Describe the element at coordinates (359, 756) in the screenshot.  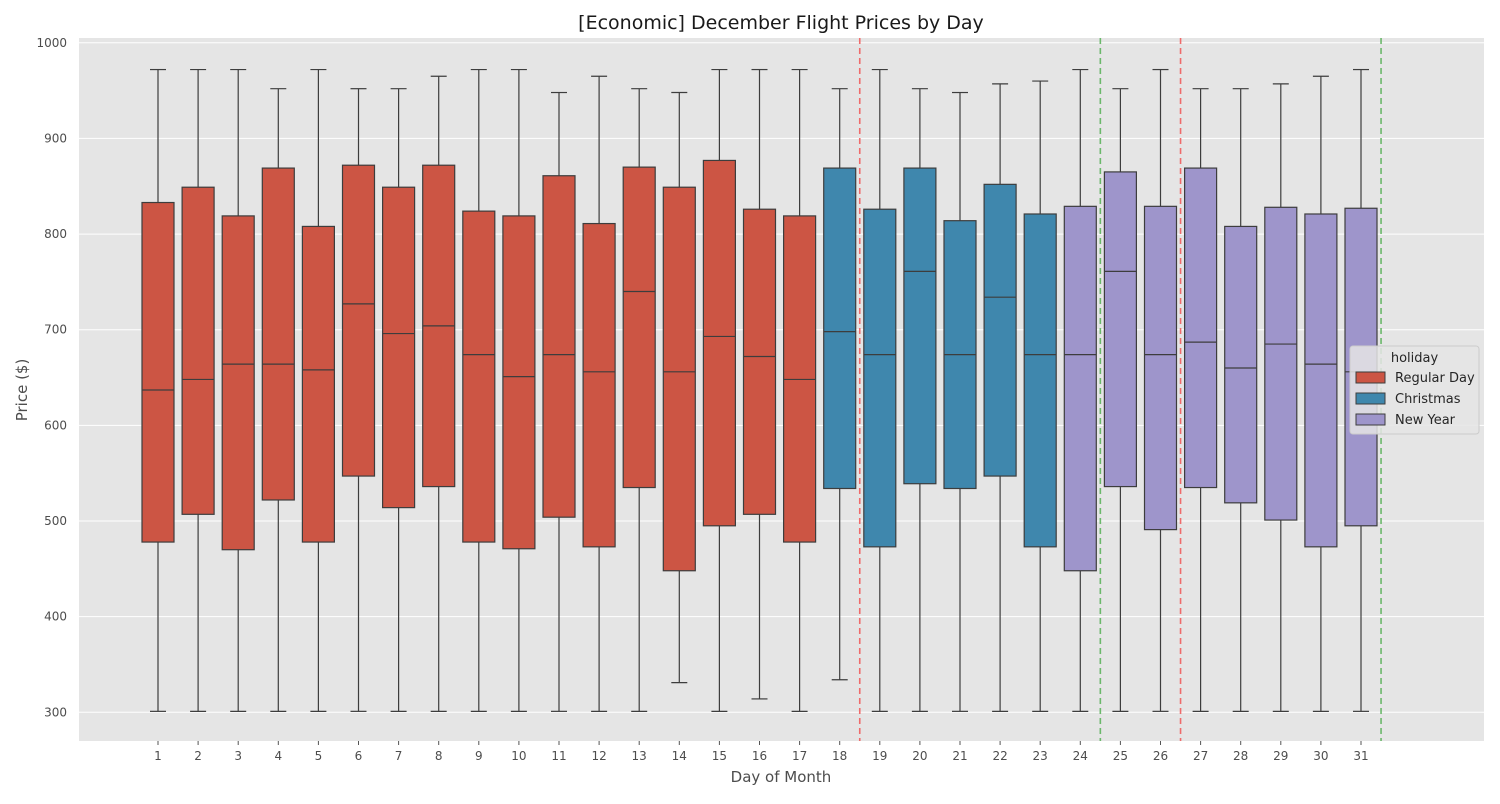
I see `x-tick-label: 6` at that location.